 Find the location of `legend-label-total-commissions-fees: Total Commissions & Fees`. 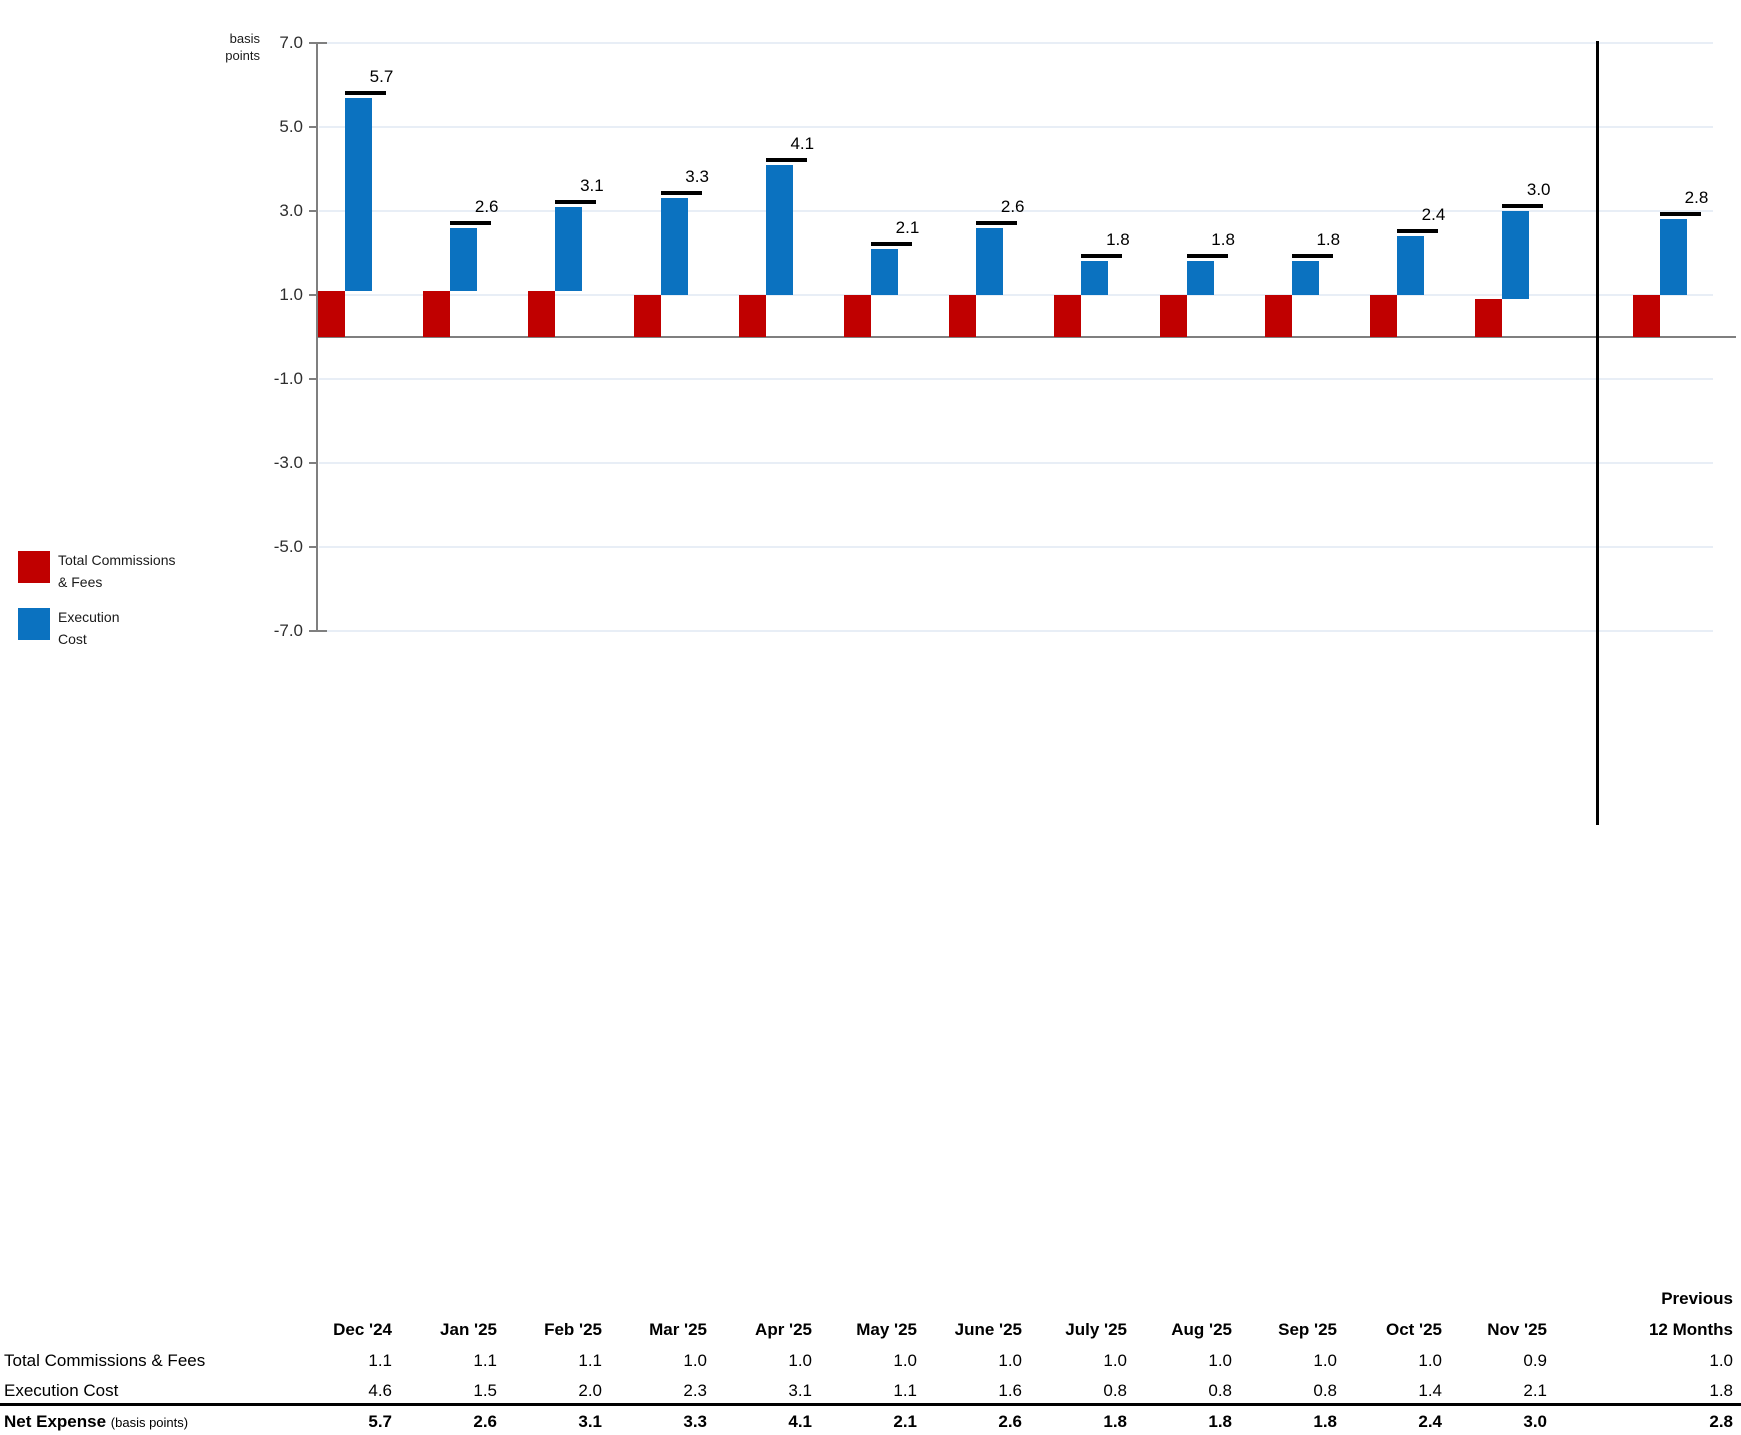

legend-label-total-commissions-fees: Total Commissions & Fees is located at coordinates (138, 571).